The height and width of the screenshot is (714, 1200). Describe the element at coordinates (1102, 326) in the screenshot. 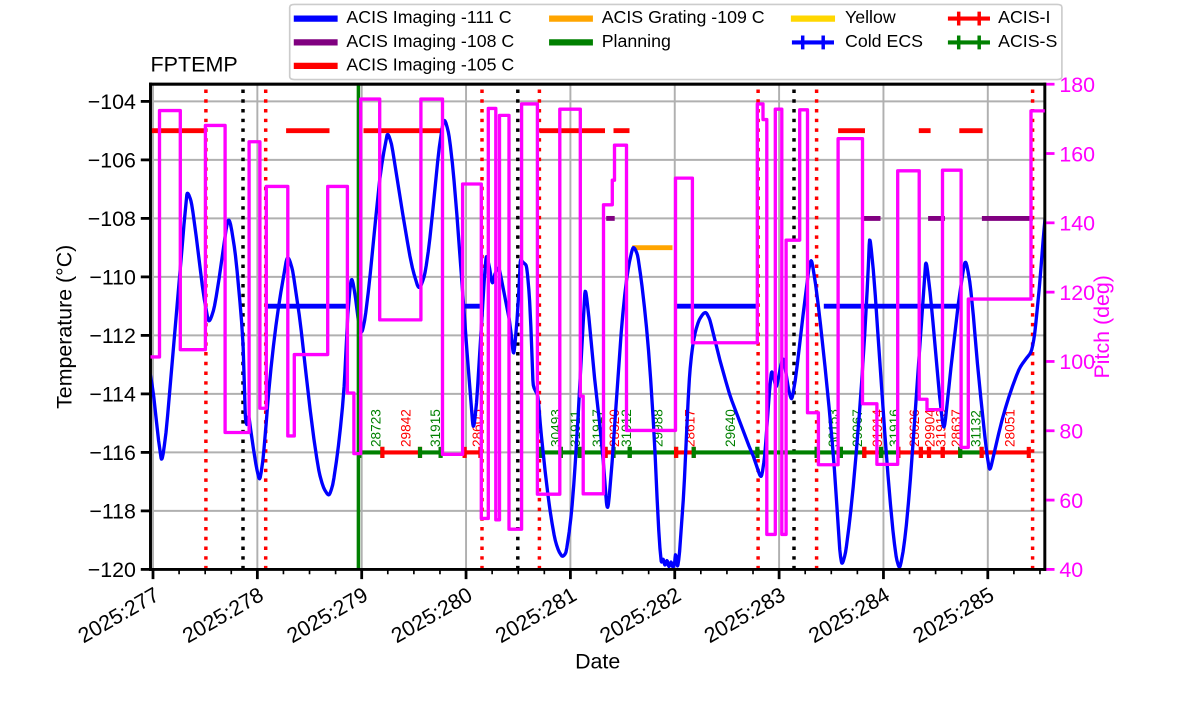

I see `svg-text: Pitch (deg)` at that location.